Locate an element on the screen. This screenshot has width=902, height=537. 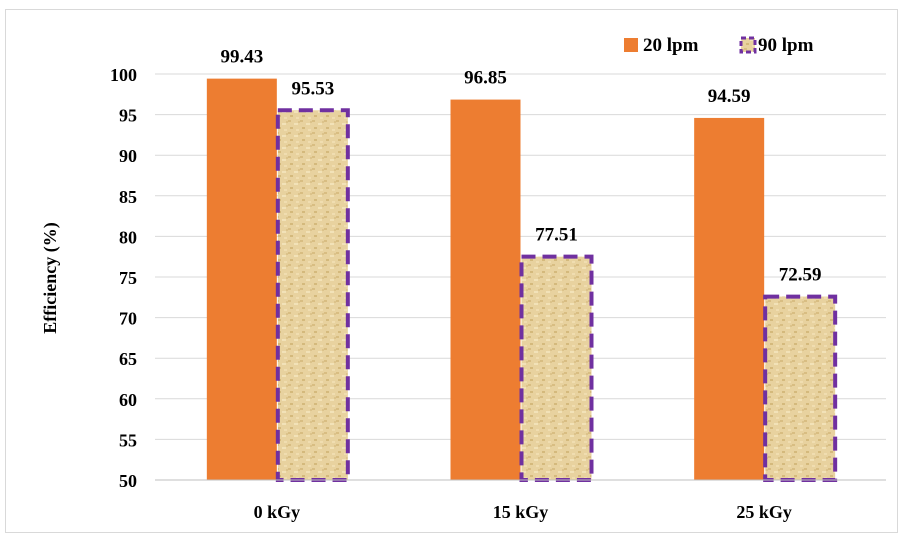
legend-label-20-lpm: 20 lpm is located at coordinates (671, 45).